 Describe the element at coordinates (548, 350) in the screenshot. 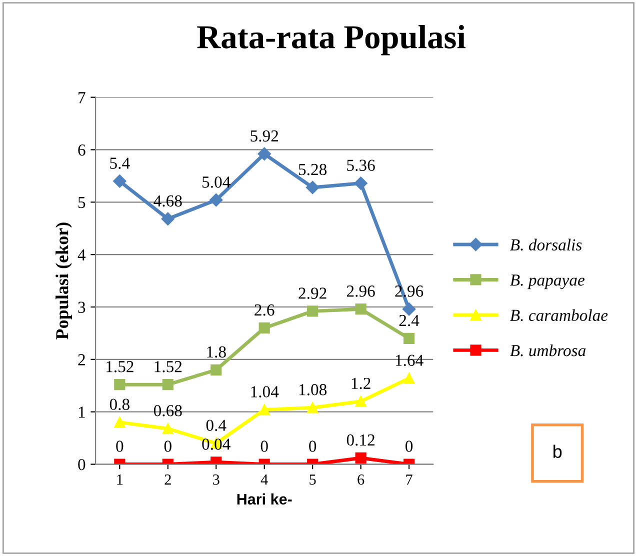

I see `legend-label: B. umbrosa` at that location.